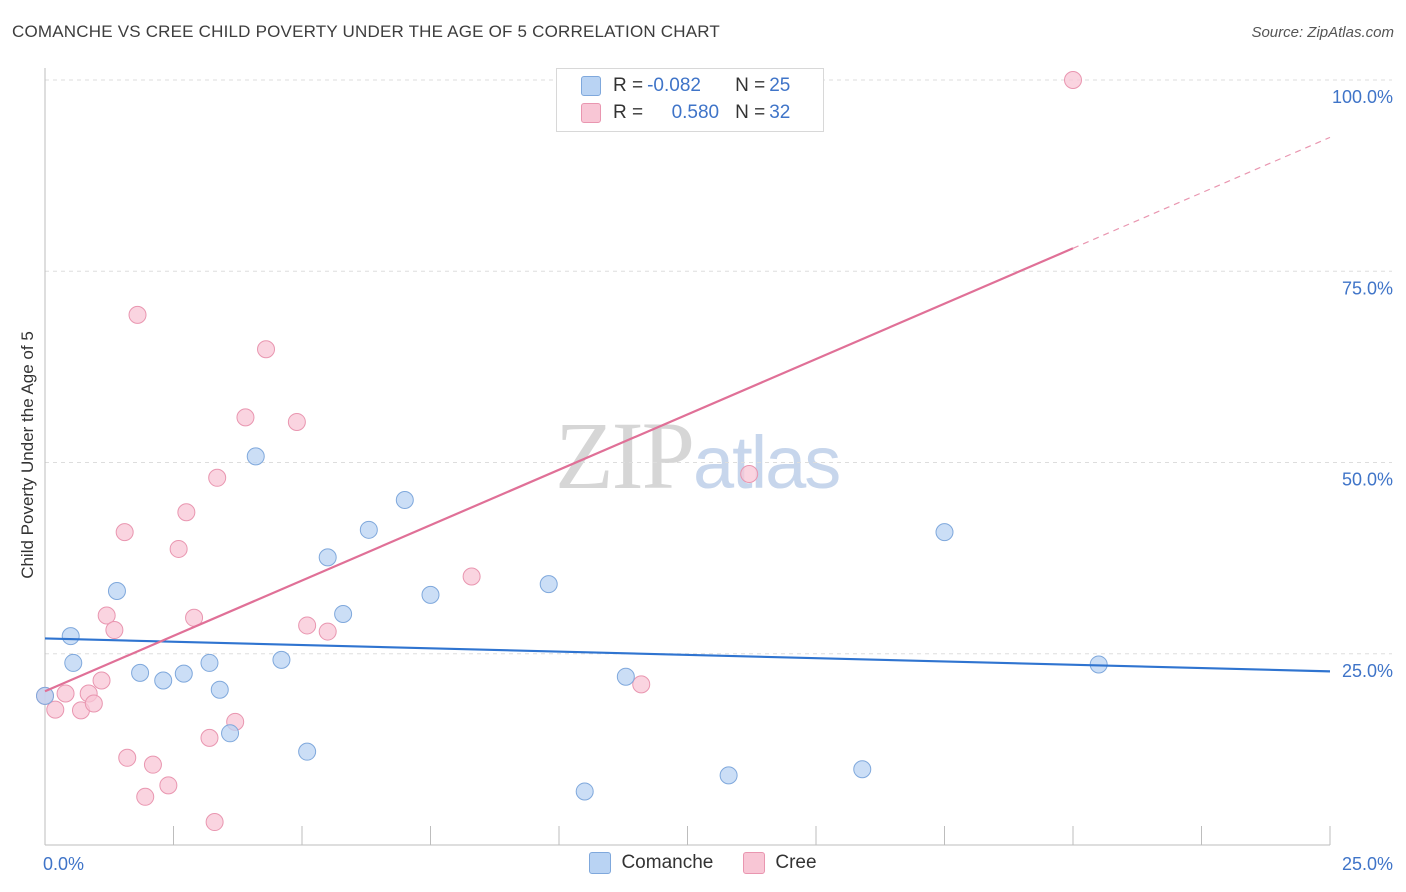 The height and width of the screenshot is (892, 1406). Describe the element at coordinates (750, 112) in the screenshot. I see `cree-n-label: N =` at that location.